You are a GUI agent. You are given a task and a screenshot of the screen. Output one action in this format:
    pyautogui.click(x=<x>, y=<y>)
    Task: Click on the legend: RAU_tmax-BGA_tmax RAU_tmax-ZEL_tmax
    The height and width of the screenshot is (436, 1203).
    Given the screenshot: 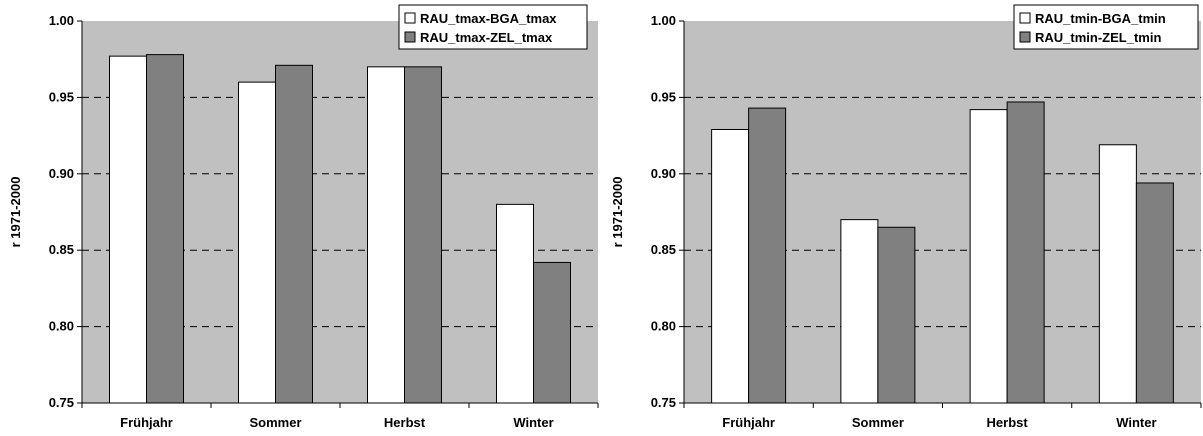 What is the action you would take?
    pyautogui.click(x=493, y=27)
    